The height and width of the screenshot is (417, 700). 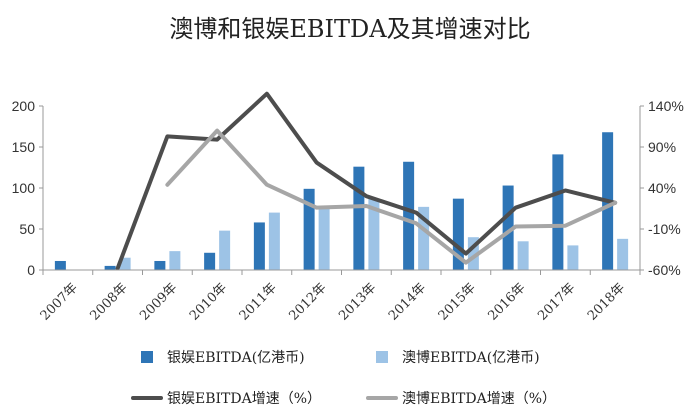 I want to click on chart-title: 澳博和银娱EBITDA及其增速对比, so click(x=349, y=29).